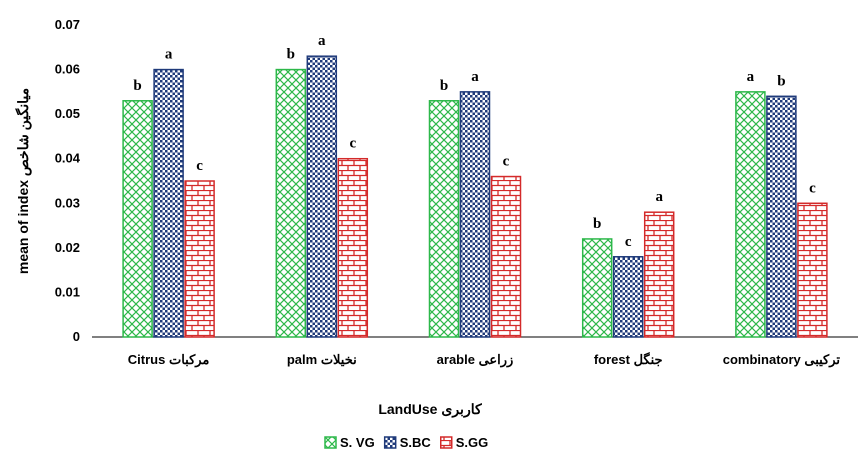 The width and height of the screenshot is (862, 464). What do you see at coordinates (67, 247) in the screenshot?
I see `y-tick-label: 0.02` at bounding box center [67, 247].